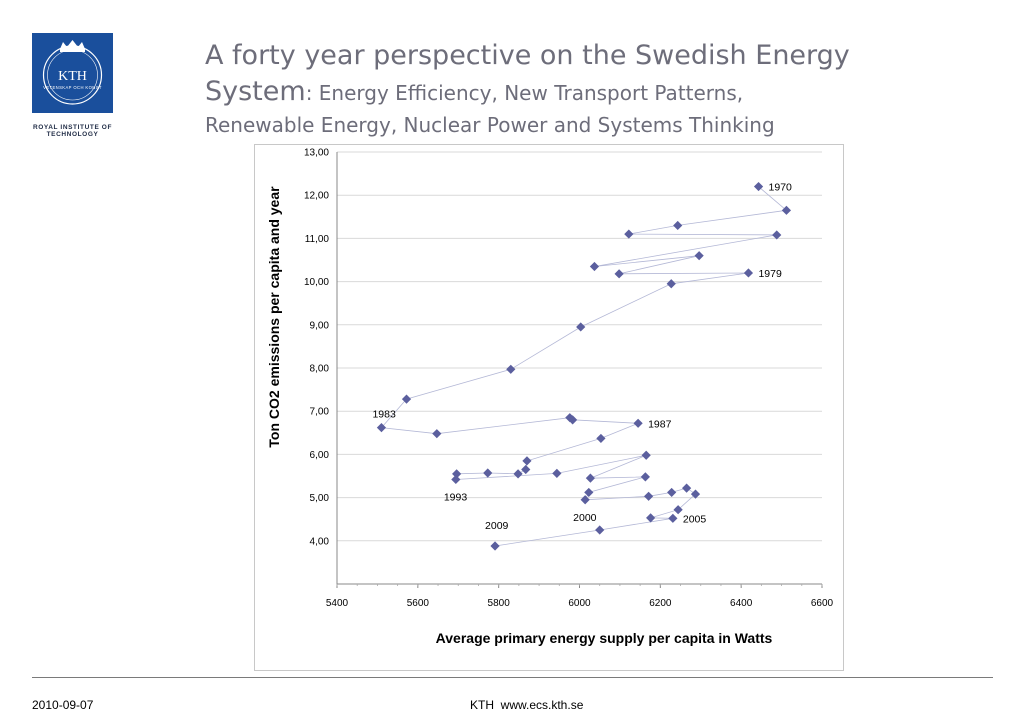 The width and height of the screenshot is (1023, 723). Describe the element at coordinates (320, 325) in the screenshot. I see `y-tick-label: 9,00` at that location.